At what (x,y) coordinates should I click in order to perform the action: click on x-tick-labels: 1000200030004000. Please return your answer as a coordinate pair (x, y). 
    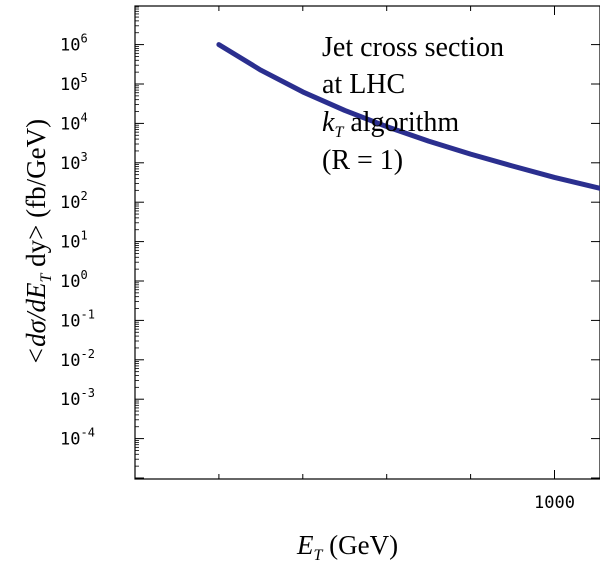
    Looking at the image, I should click on (554, 503).